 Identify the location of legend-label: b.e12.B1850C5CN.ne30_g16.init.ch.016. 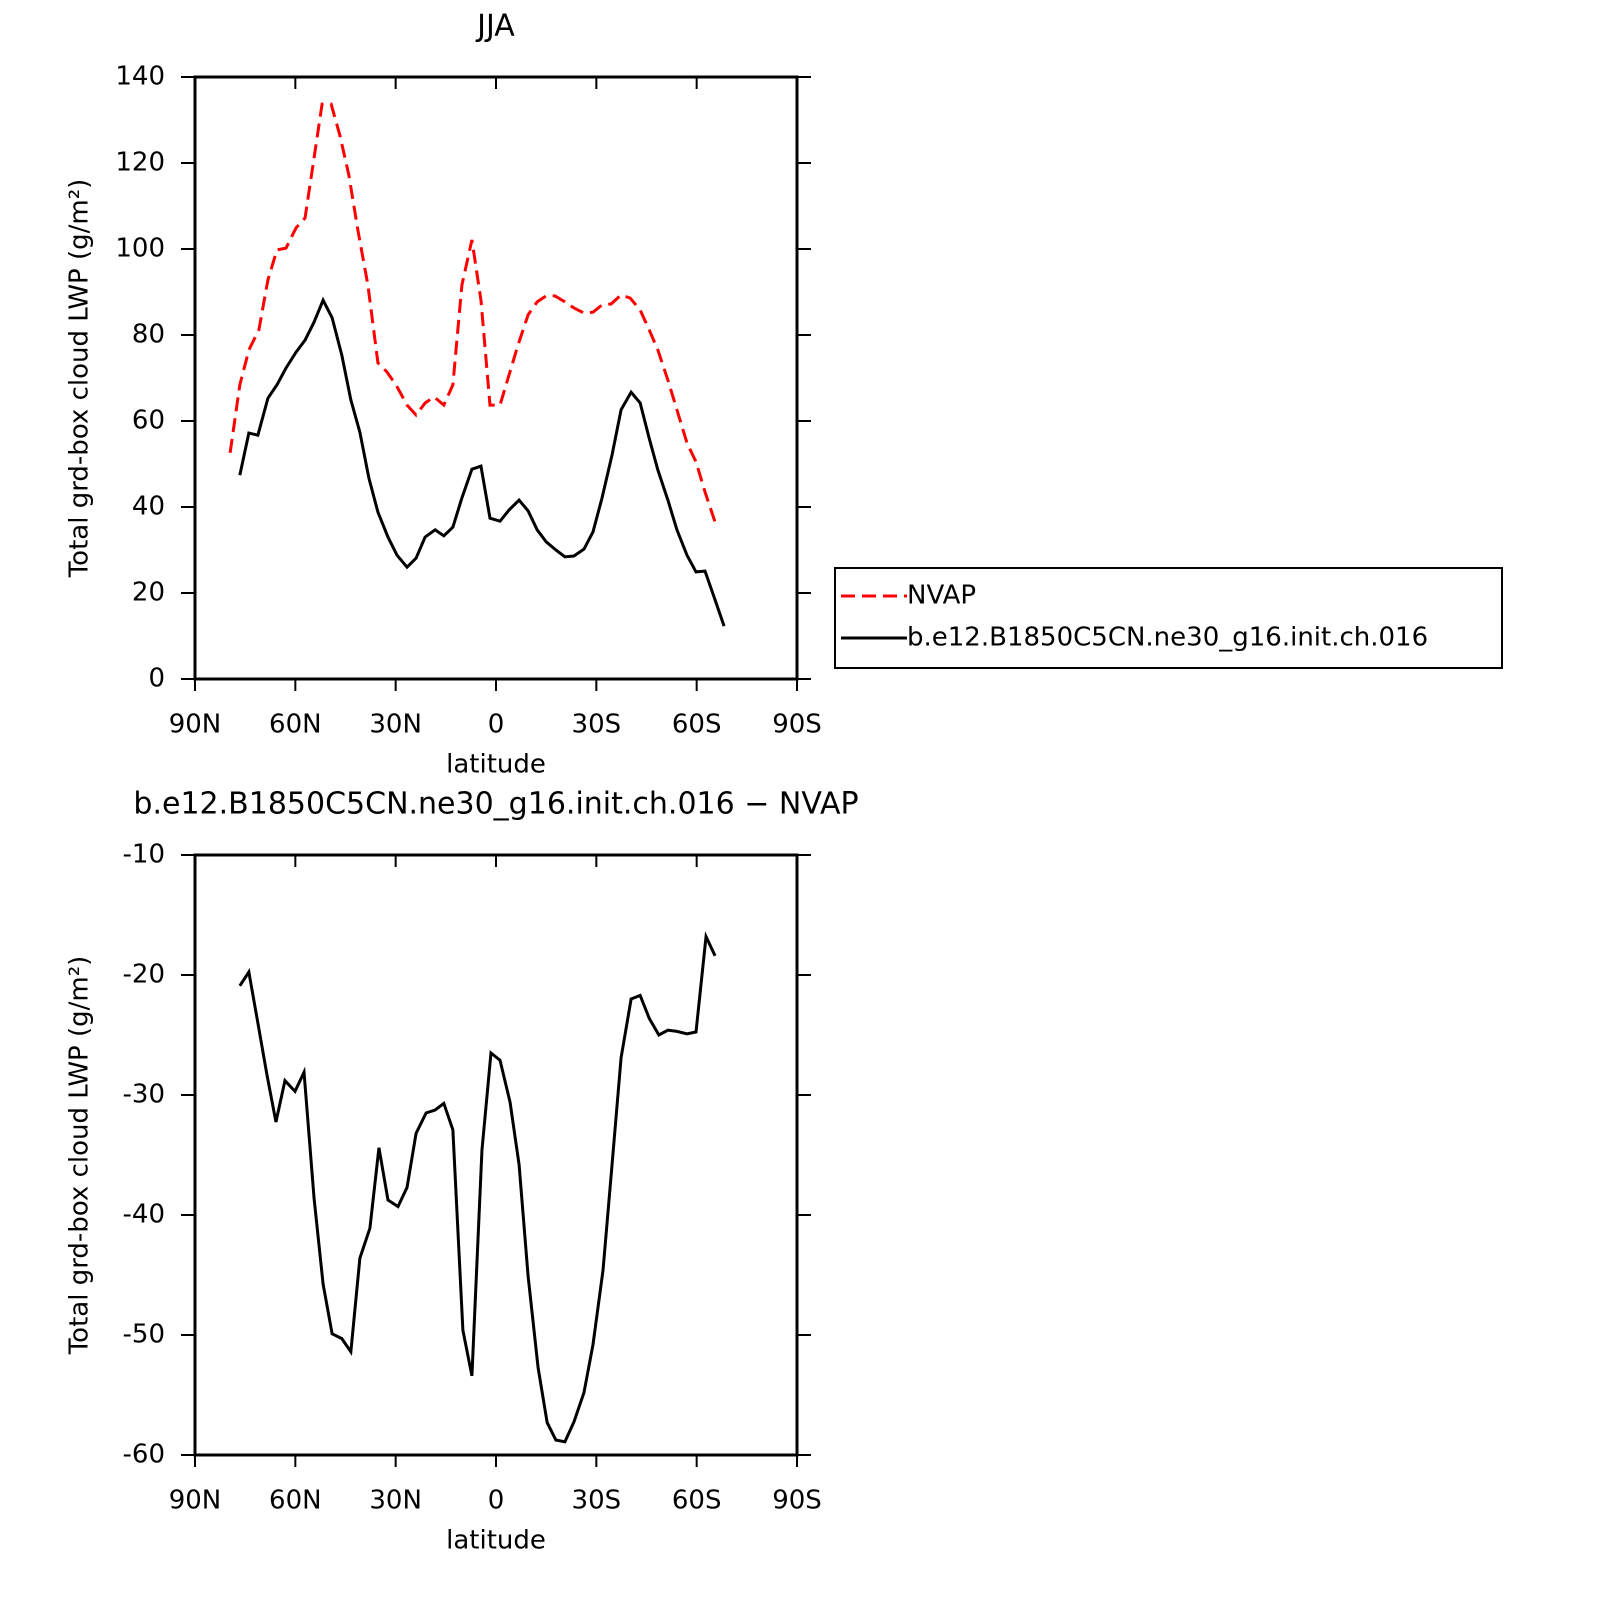
(1167, 638).